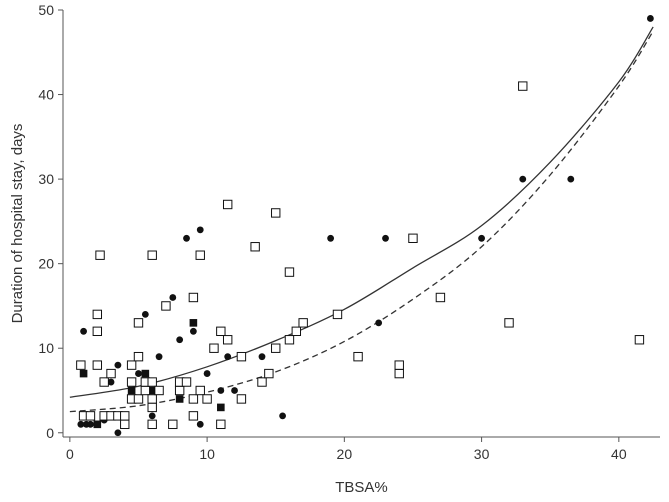 Image resolution: width=669 pixels, height=502 pixels. I want to click on y-tick-label: 50, so click(46, 10).